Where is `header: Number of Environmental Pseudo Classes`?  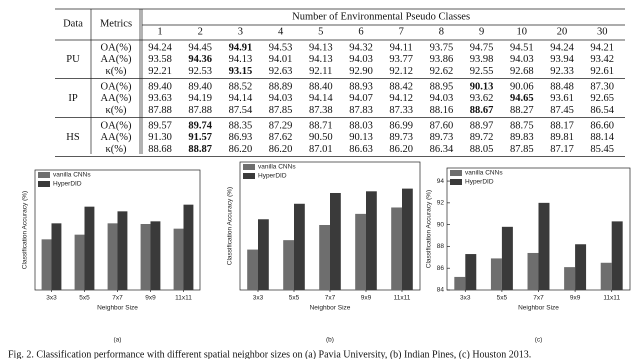
header: Number of Environmental Pseudo Classes is located at coordinates (381, 16).